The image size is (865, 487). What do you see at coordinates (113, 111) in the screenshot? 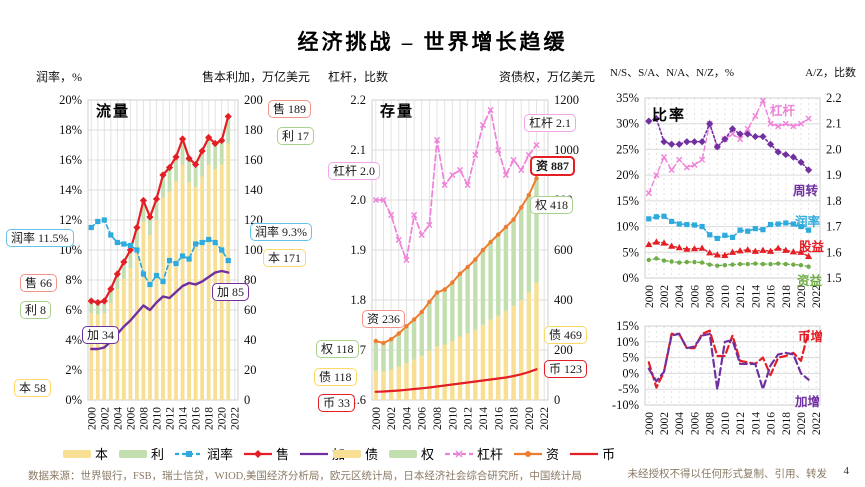
I see `flow-panel-label: 流量` at bounding box center [113, 111].